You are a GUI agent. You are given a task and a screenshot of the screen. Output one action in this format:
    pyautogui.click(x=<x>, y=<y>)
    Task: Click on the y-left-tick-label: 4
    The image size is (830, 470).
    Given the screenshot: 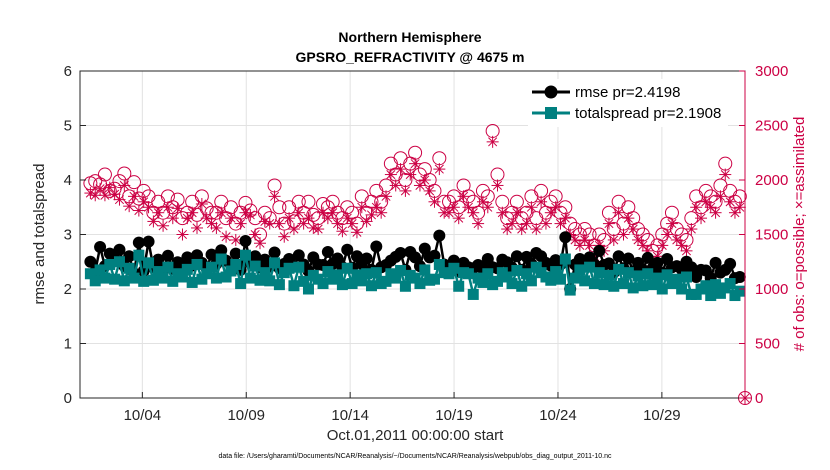 What is the action you would take?
    pyautogui.click(x=68, y=180)
    